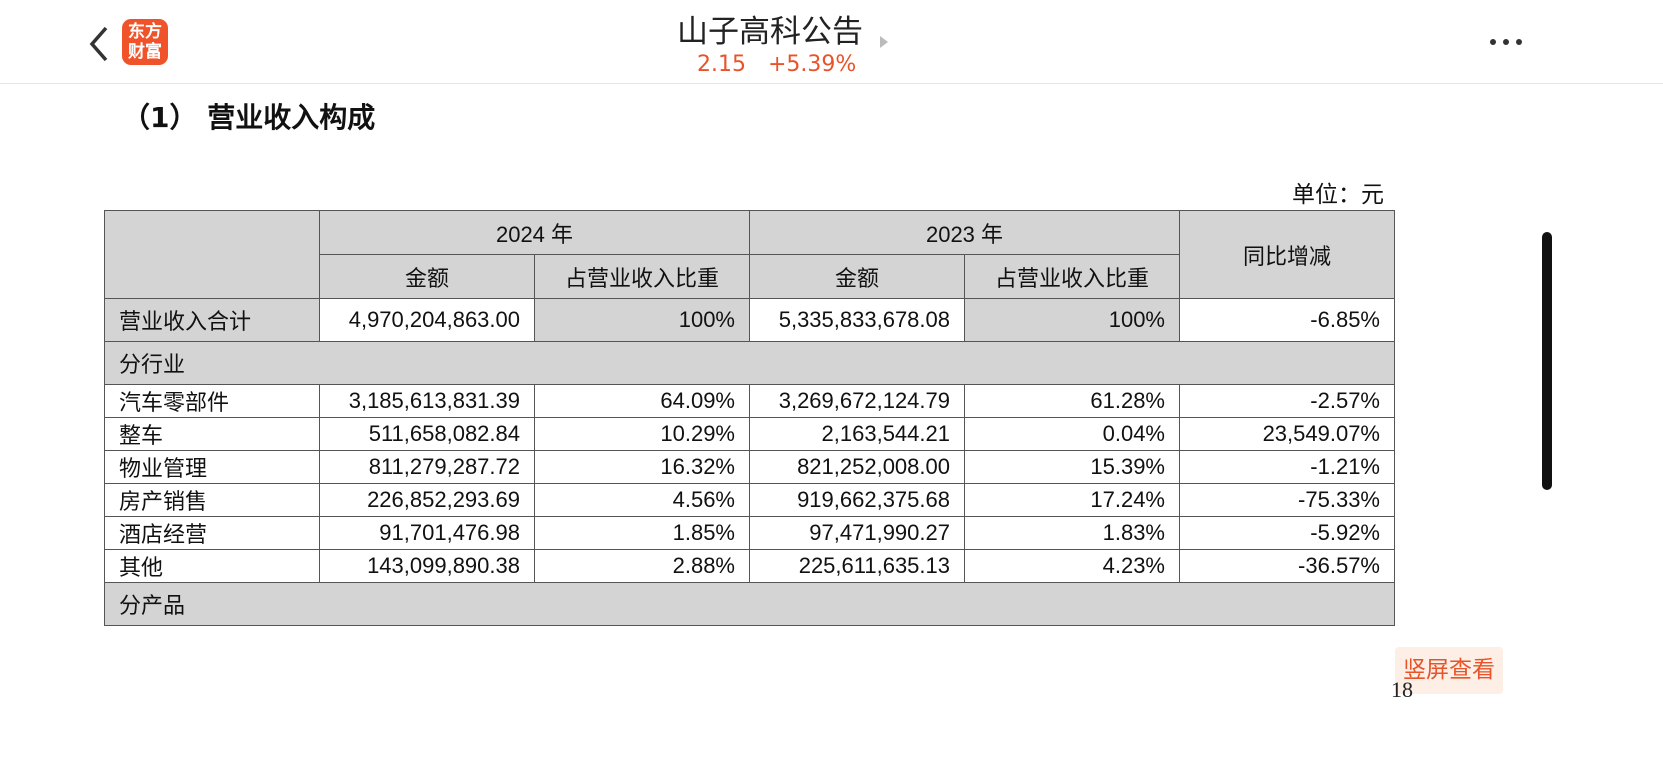  I want to click on table-row: 分产品, so click(749, 604).